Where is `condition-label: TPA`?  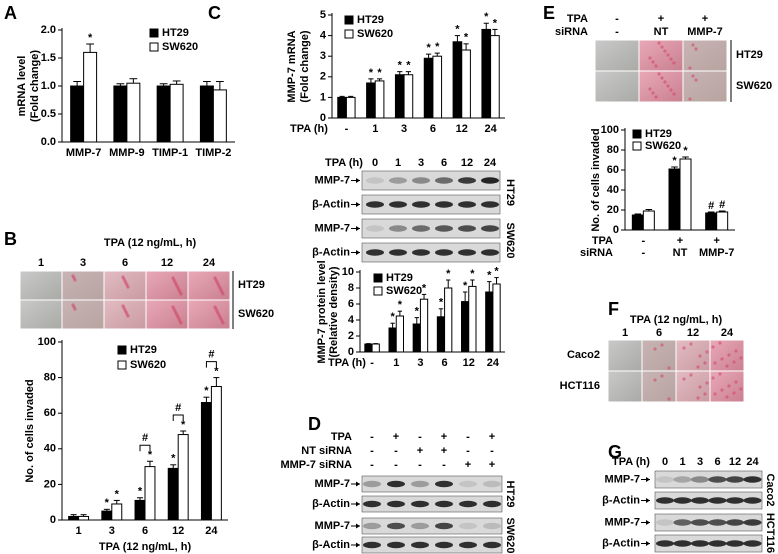
condition-label: TPA is located at coordinates (341, 437).